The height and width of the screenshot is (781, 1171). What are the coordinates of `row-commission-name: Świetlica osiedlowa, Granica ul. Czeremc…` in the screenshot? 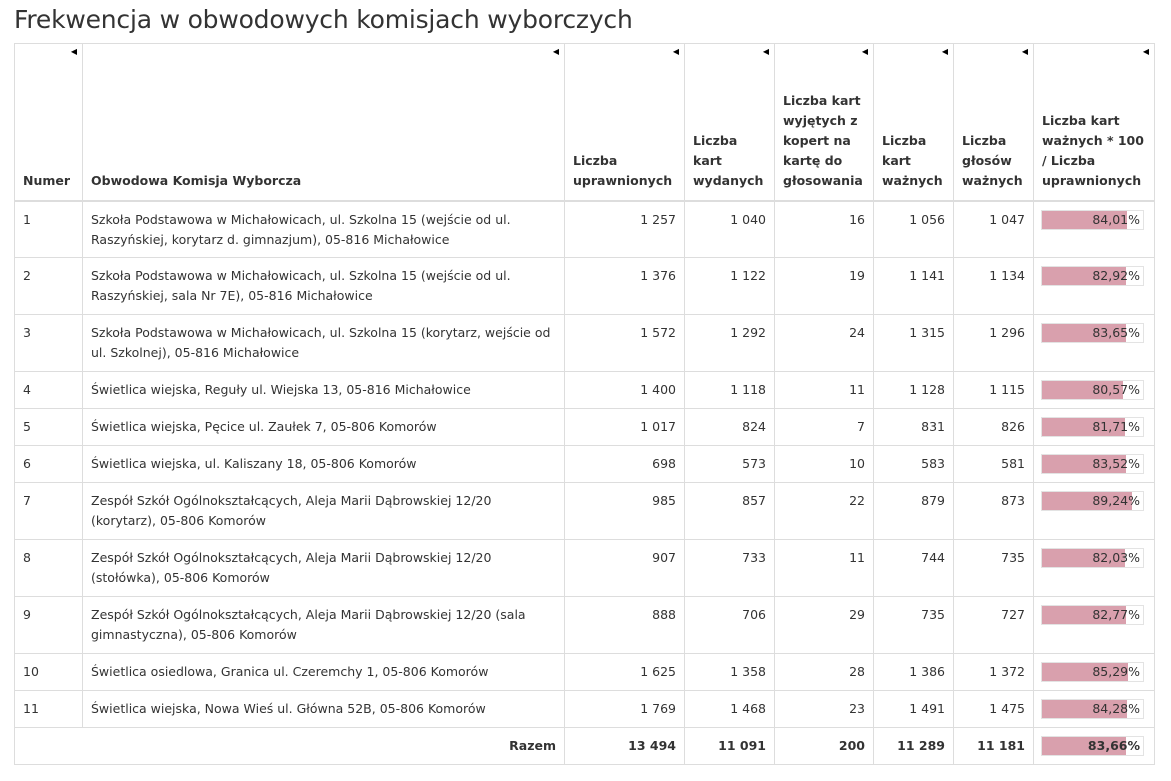 It's located at (323, 672).